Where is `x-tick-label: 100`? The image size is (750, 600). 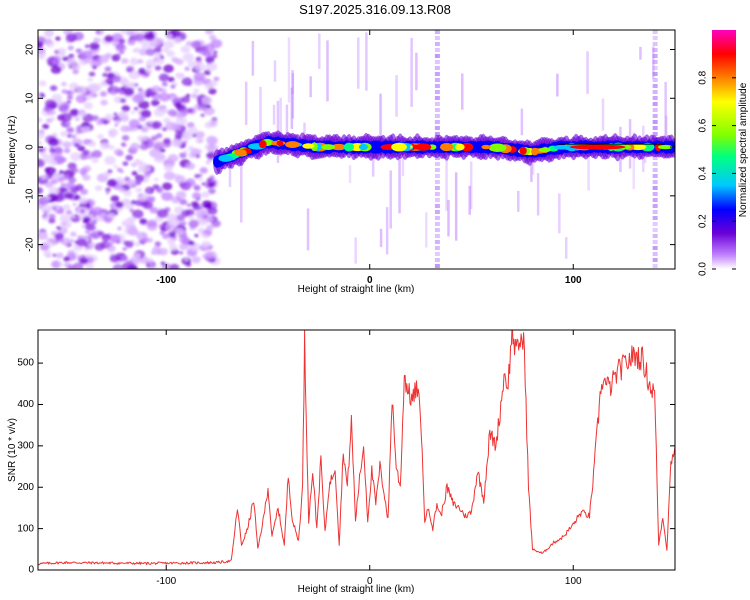 x-tick-label: 100 is located at coordinates (573, 581).